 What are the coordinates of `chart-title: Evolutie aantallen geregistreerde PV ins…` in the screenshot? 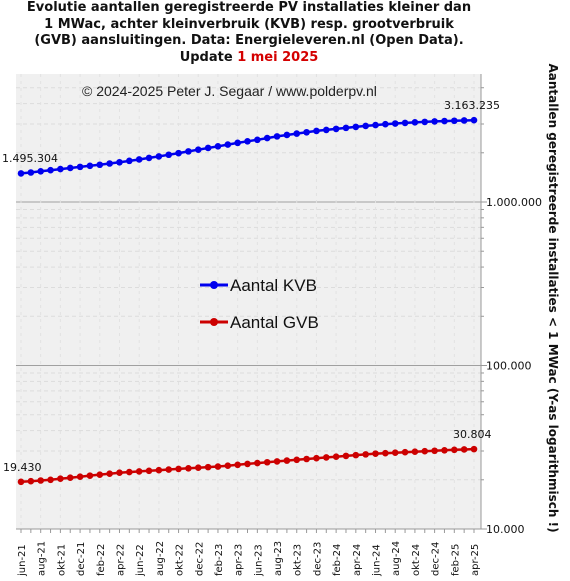 It's located at (249, 33).